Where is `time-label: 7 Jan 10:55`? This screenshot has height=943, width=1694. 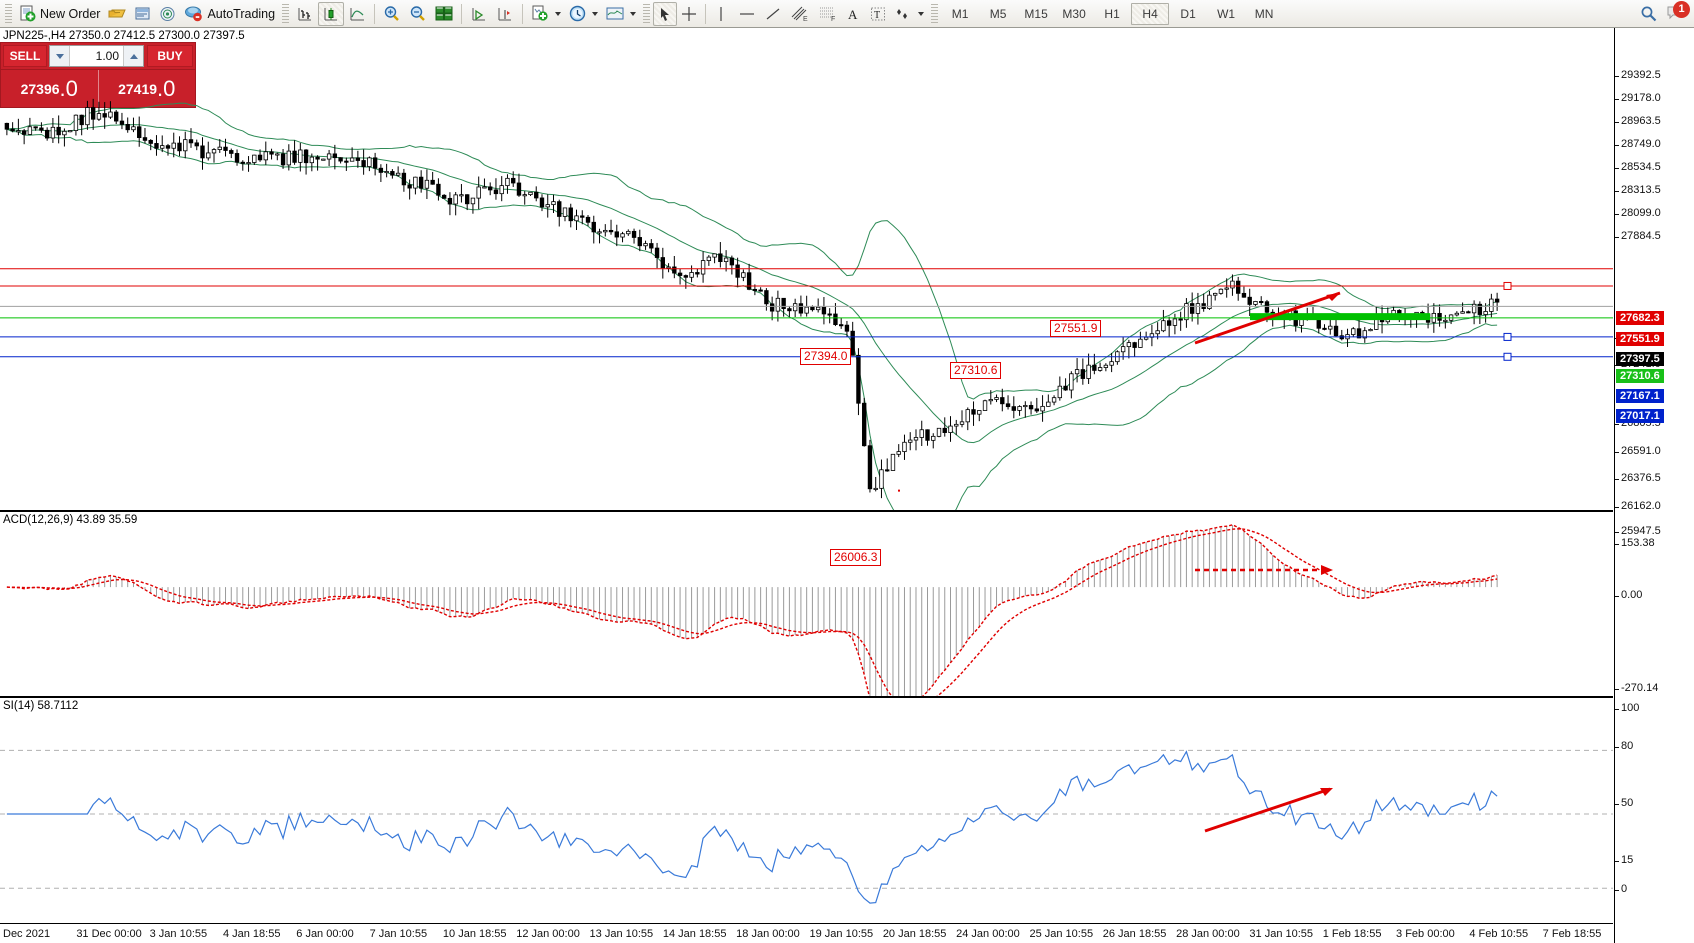
time-label: 7 Jan 10:55 is located at coordinates (398, 934).